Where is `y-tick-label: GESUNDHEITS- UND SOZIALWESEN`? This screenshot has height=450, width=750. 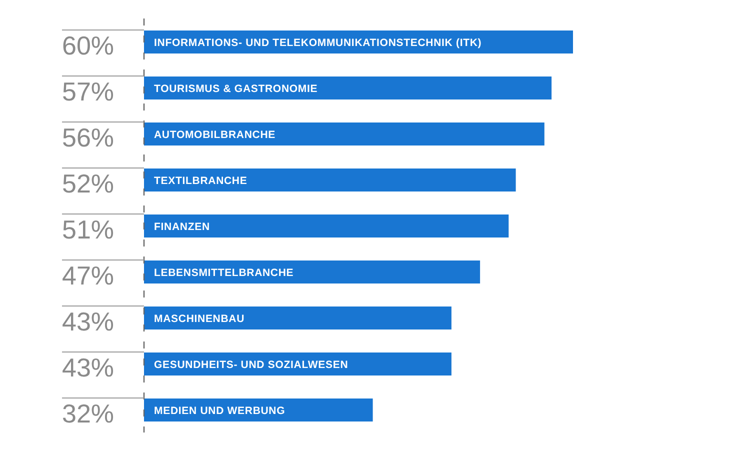 y-tick-label: GESUNDHEITS- UND SOZIALWESEN is located at coordinates (251, 365).